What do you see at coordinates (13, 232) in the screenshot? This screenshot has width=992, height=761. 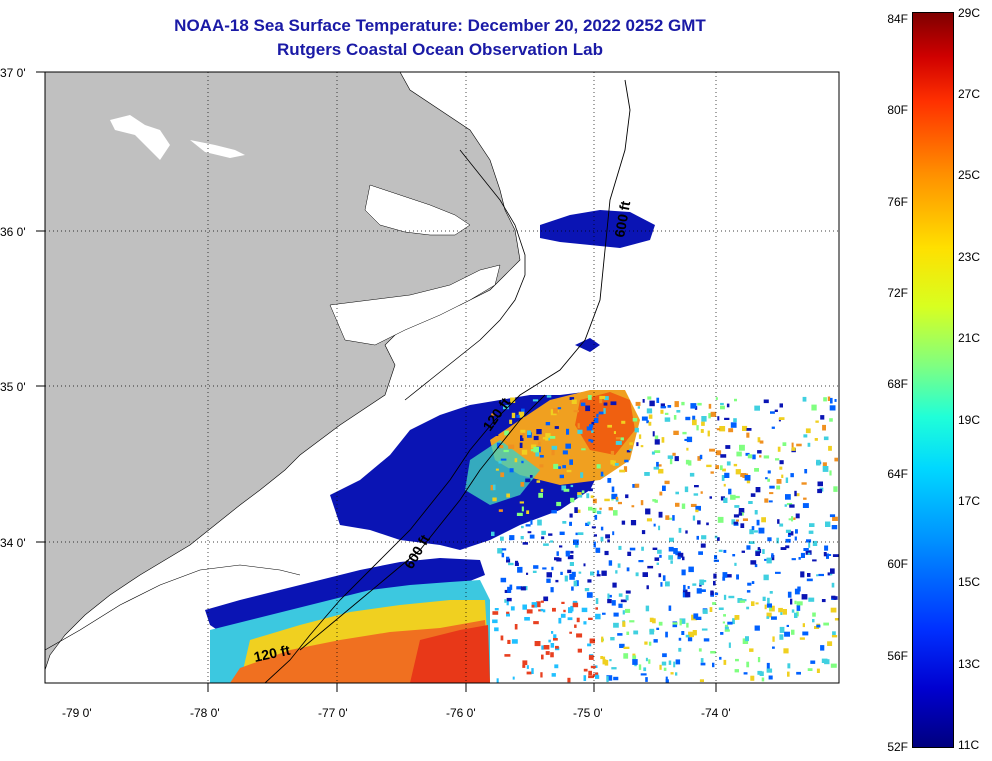 I see `lat-label-36: 36 0'` at bounding box center [13, 232].